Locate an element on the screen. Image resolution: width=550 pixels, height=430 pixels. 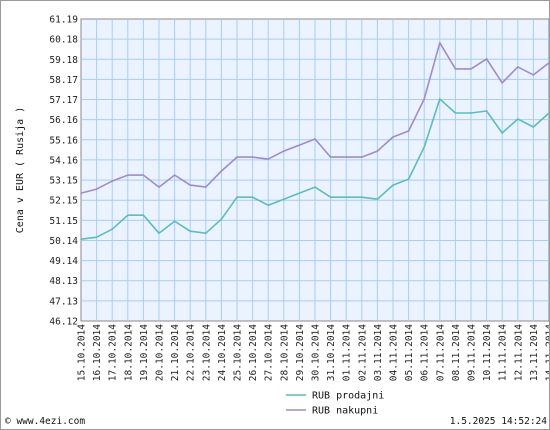
y-tick-label: 53.15 is located at coordinates (63, 181).